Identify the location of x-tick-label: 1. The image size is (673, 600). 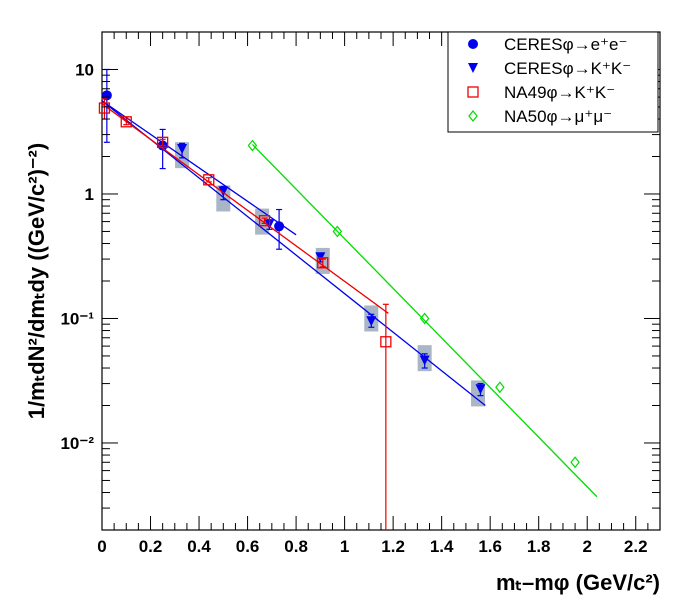
(344, 546).